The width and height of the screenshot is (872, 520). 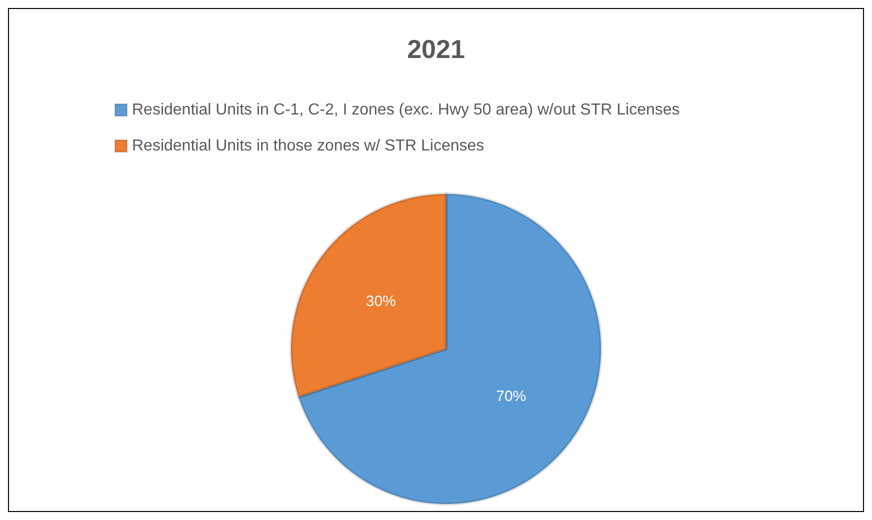 What do you see at coordinates (381, 301) in the screenshot?
I see `data-label: 30%` at bounding box center [381, 301].